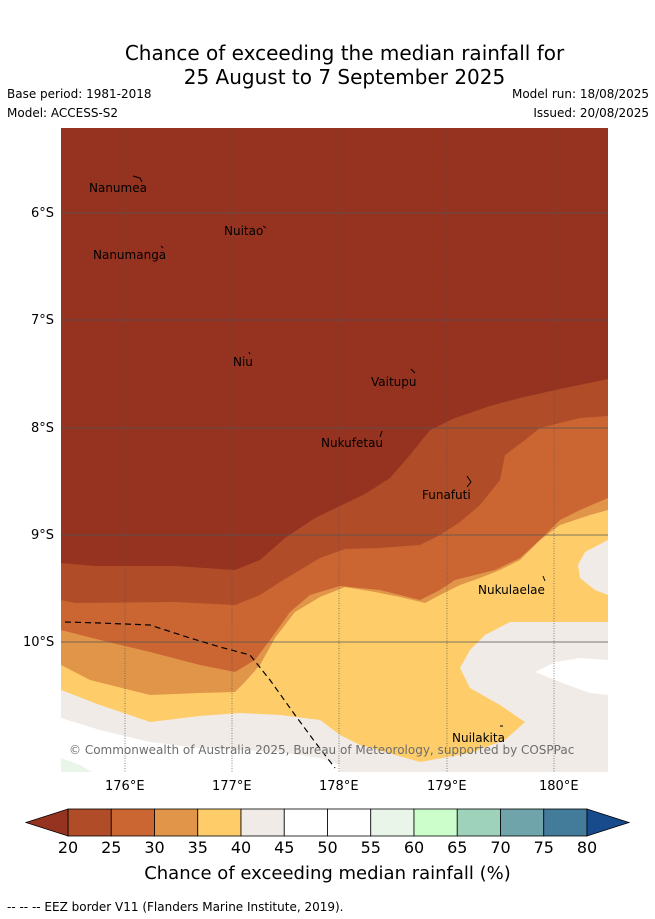 The image size is (655, 919). Describe the element at coordinates (511, 590) in the screenshot. I see `island-label-nukulaelae: Nukulaelae` at that location.